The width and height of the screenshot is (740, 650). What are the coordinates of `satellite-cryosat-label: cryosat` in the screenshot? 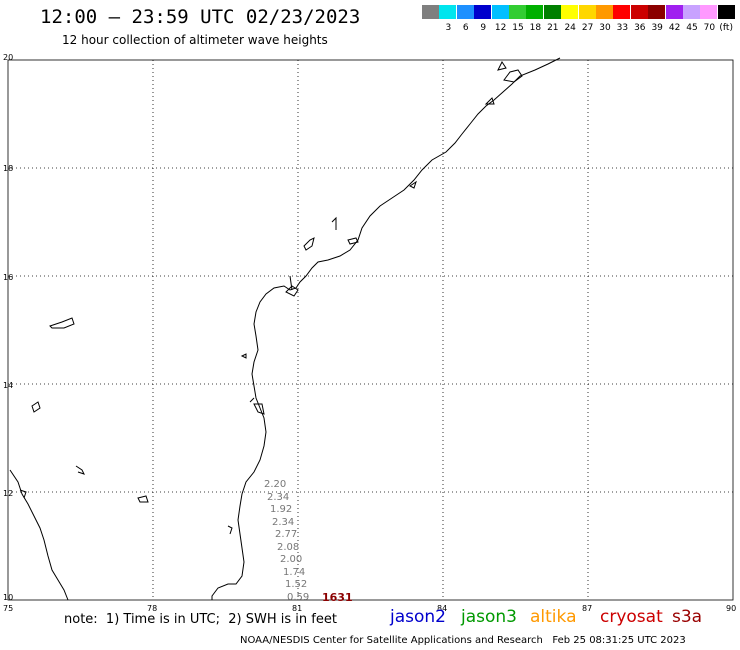 It's located at (631, 617).